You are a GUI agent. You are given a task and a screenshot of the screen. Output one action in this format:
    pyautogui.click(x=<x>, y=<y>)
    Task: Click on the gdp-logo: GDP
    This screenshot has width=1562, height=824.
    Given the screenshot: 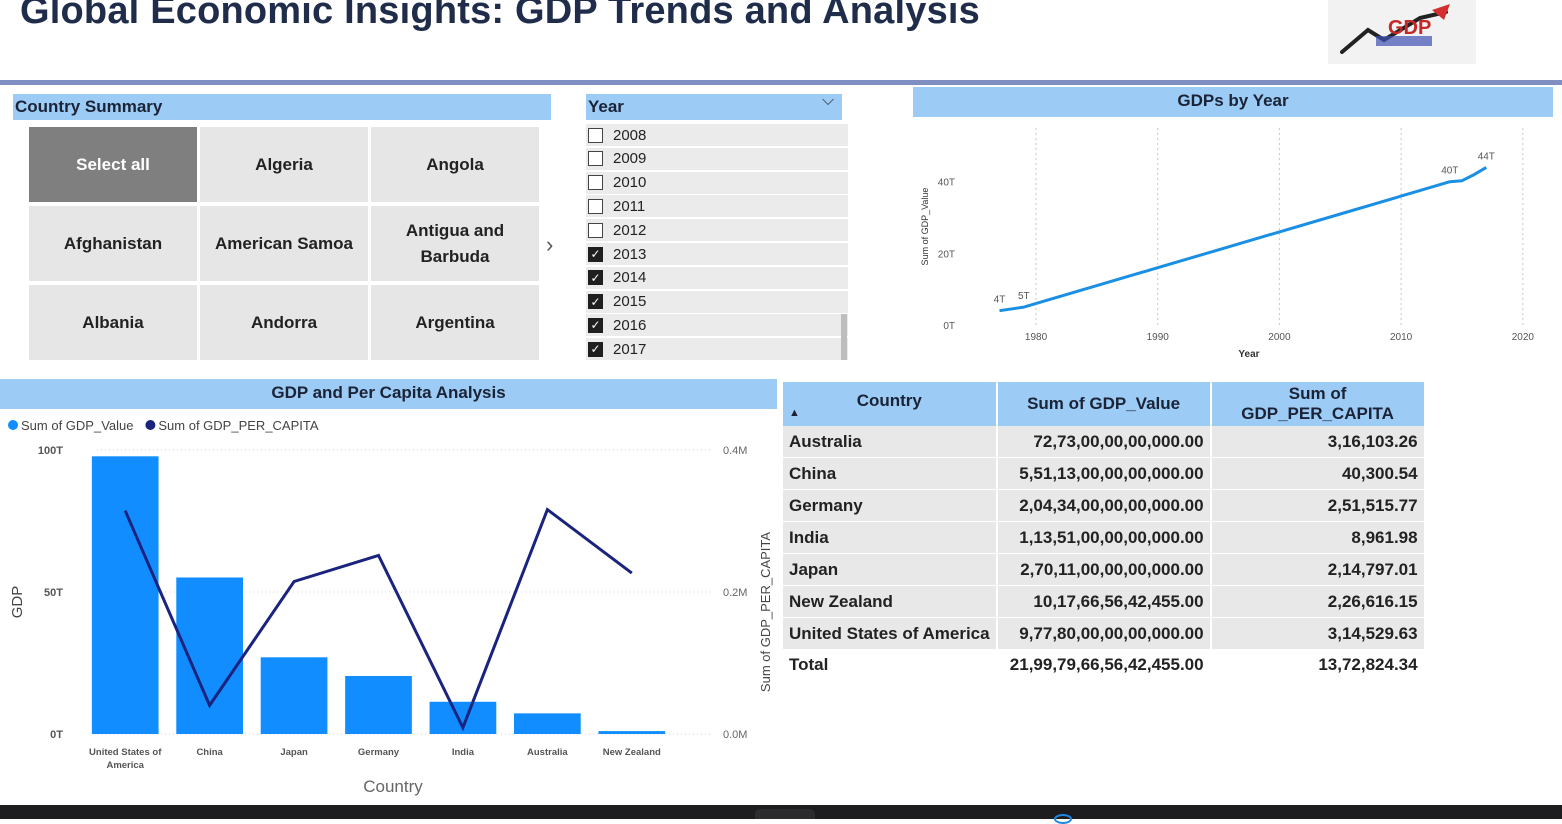 What is the action you would take?
    pyautogui.click(x=1402, y=32)
    